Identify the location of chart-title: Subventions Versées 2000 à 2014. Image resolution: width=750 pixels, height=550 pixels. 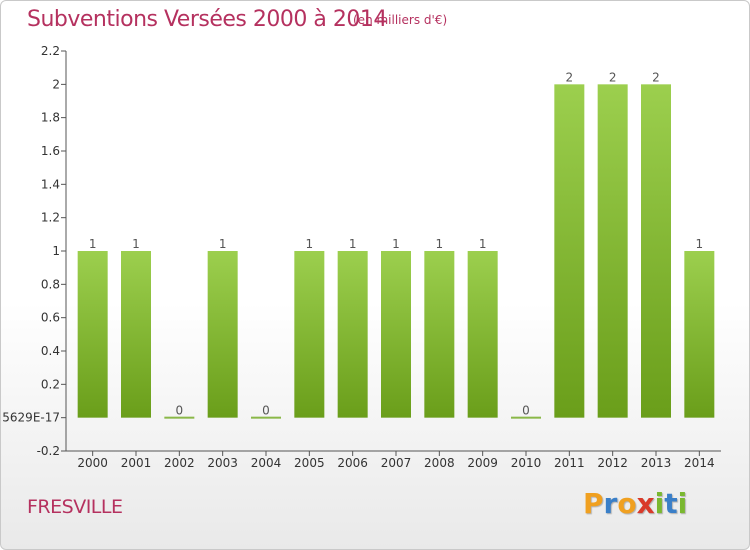
(207, 19).